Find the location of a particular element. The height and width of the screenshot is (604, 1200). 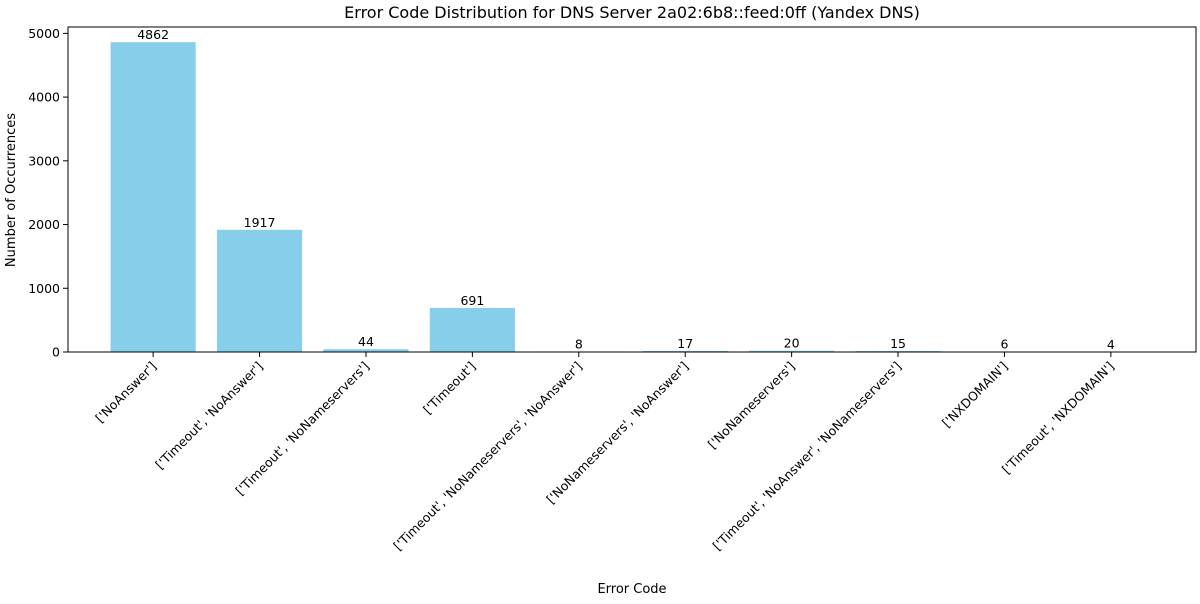

bar-value-label: 1917 is located at coordinates (260, 222).